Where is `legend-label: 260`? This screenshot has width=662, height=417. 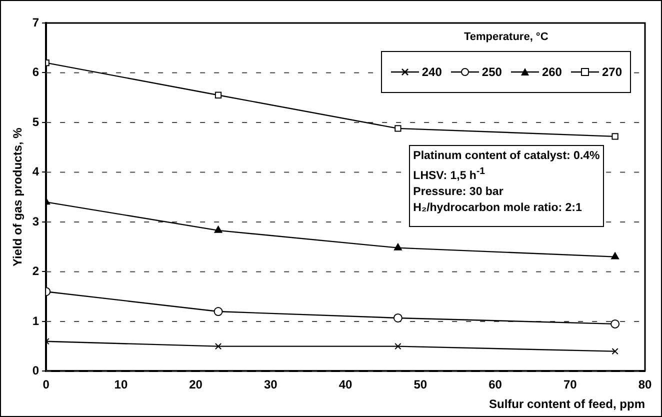
legend-label: 260 is located at coordinates (552, 72).